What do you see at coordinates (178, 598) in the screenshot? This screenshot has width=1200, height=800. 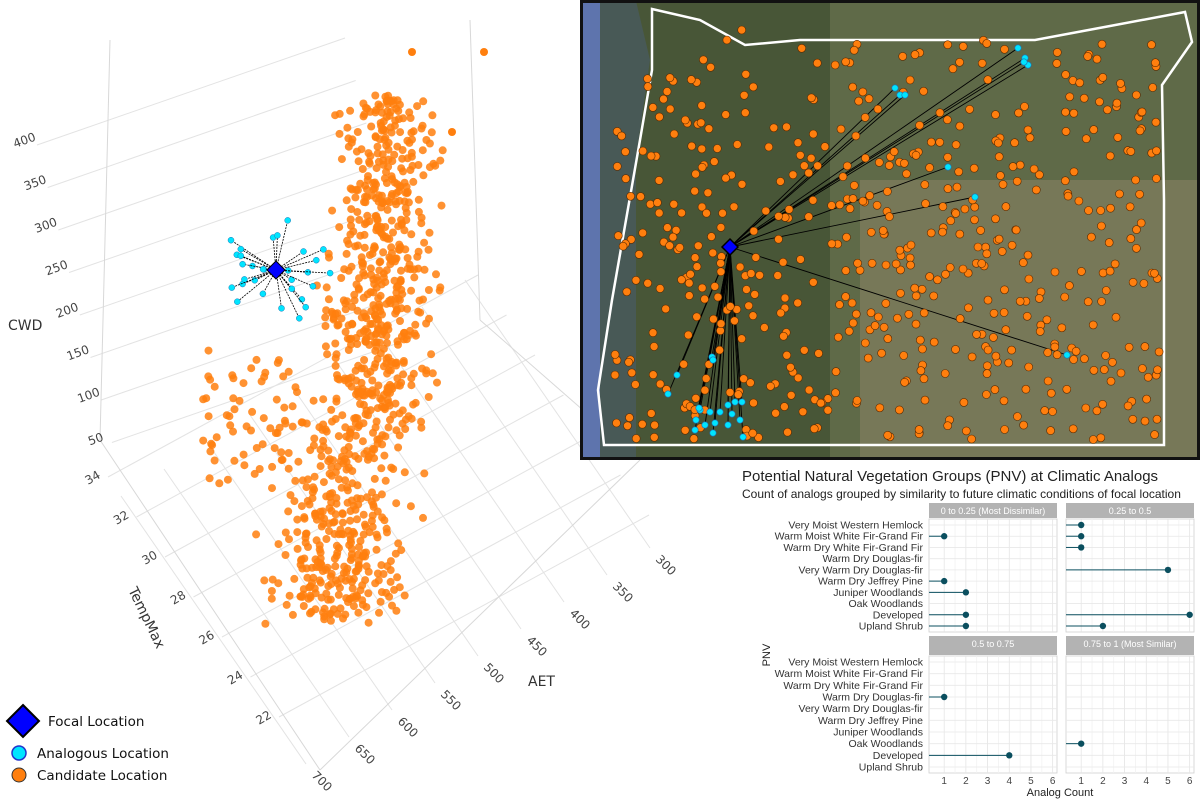 I see `tempmax-tick-label: 28` at bounding box center [178, 598].